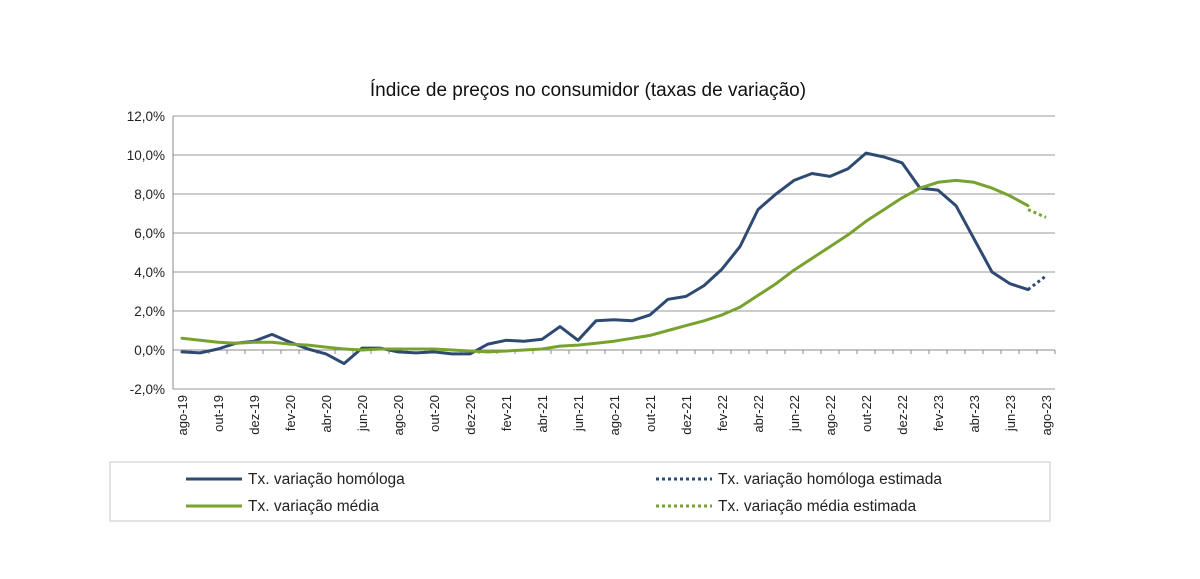  What do you see at coordinates (830, 479) in the screenshot?
I see `legend-label: Tx. variação homóloga estimada` at bounding box center [830, 479].